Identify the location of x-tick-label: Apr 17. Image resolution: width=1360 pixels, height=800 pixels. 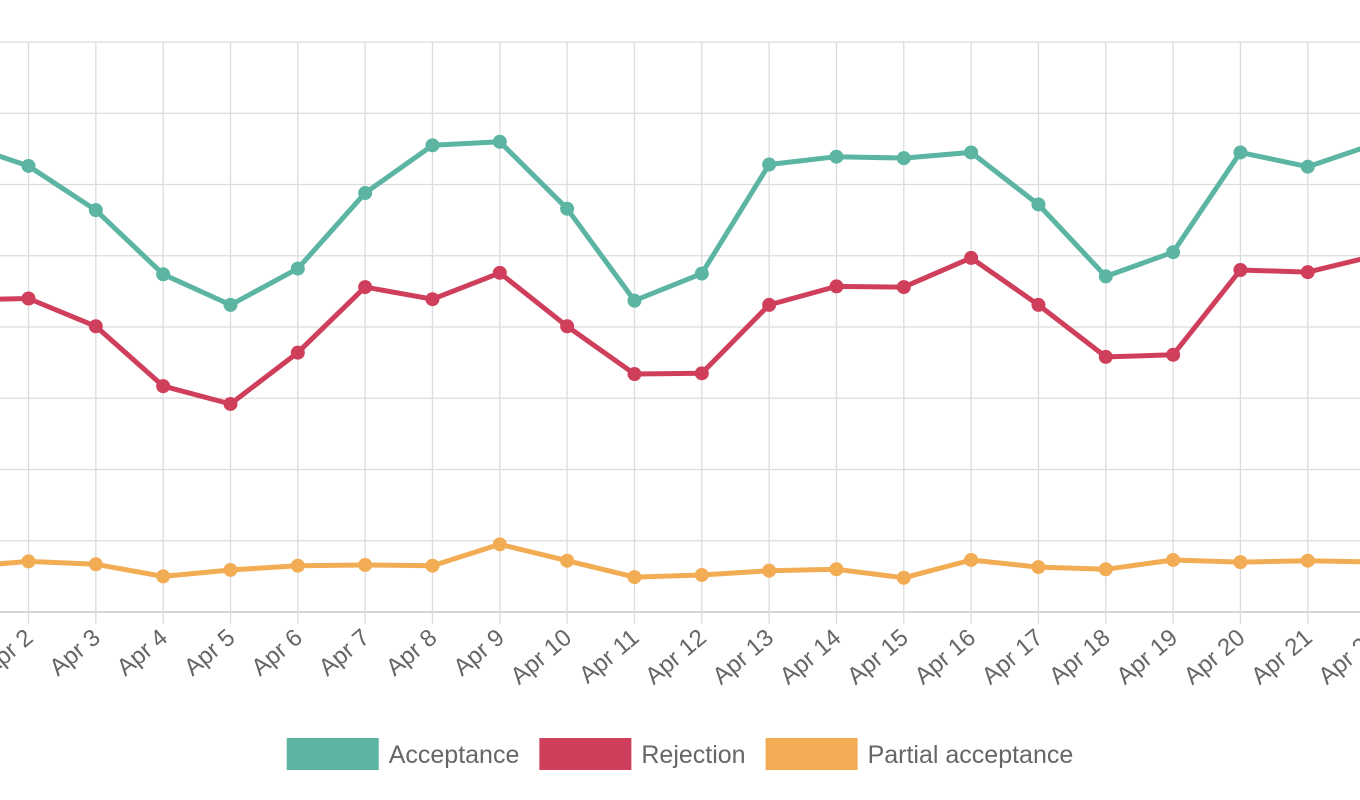
(1013, 657).